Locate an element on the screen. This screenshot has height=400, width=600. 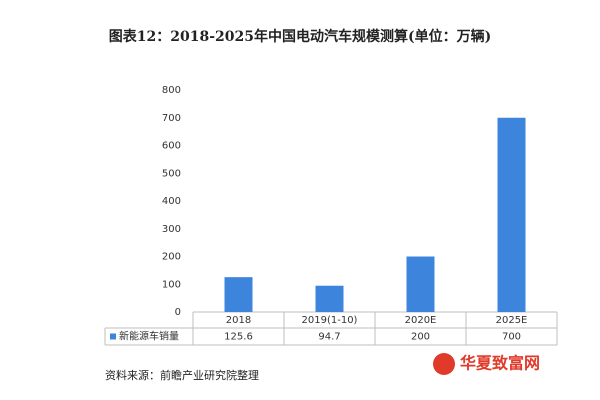
chart-title: 图表12：2018-2025年中国电动汽车规模测算(单位：万辆) is located at coordinates (300, 36).